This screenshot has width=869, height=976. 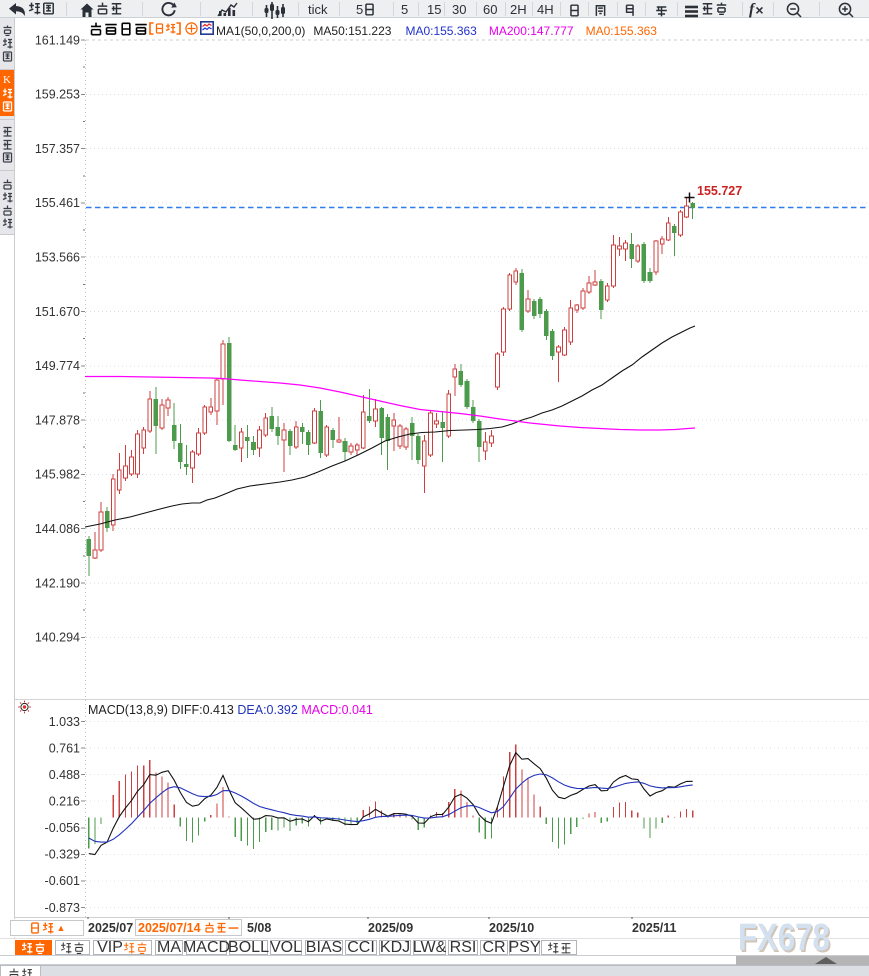 What do you see at coordinates (57, 366) in the screenshot?
I see `svg-text: 149.774` at bounding box center [57, 366].